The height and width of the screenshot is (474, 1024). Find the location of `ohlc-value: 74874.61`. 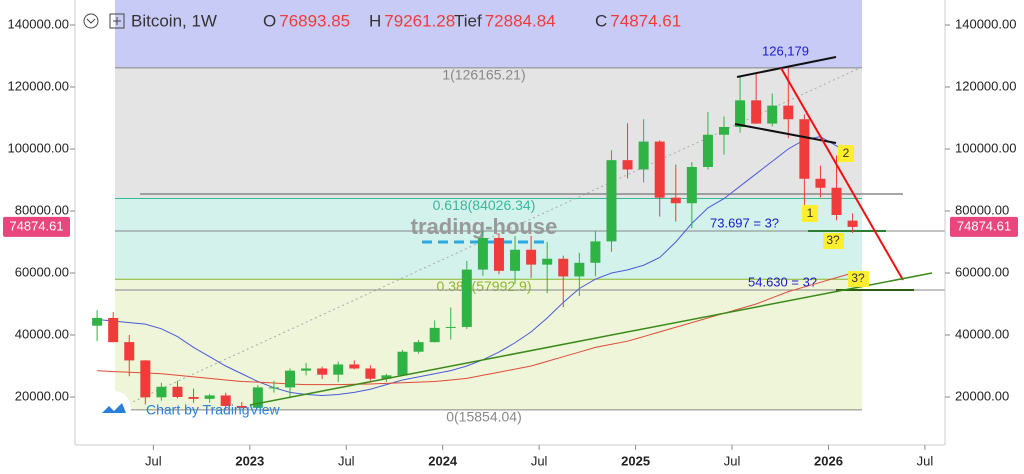

ohlc-value: 74874.61 is located at coordinates (645, 20).